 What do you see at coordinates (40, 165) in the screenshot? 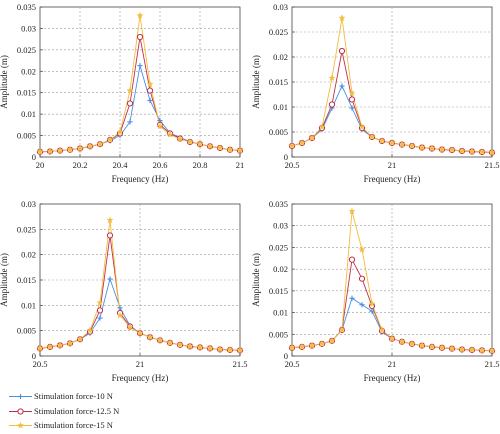
I see `x-tick-label: 20` at bounding box center [40, 165].